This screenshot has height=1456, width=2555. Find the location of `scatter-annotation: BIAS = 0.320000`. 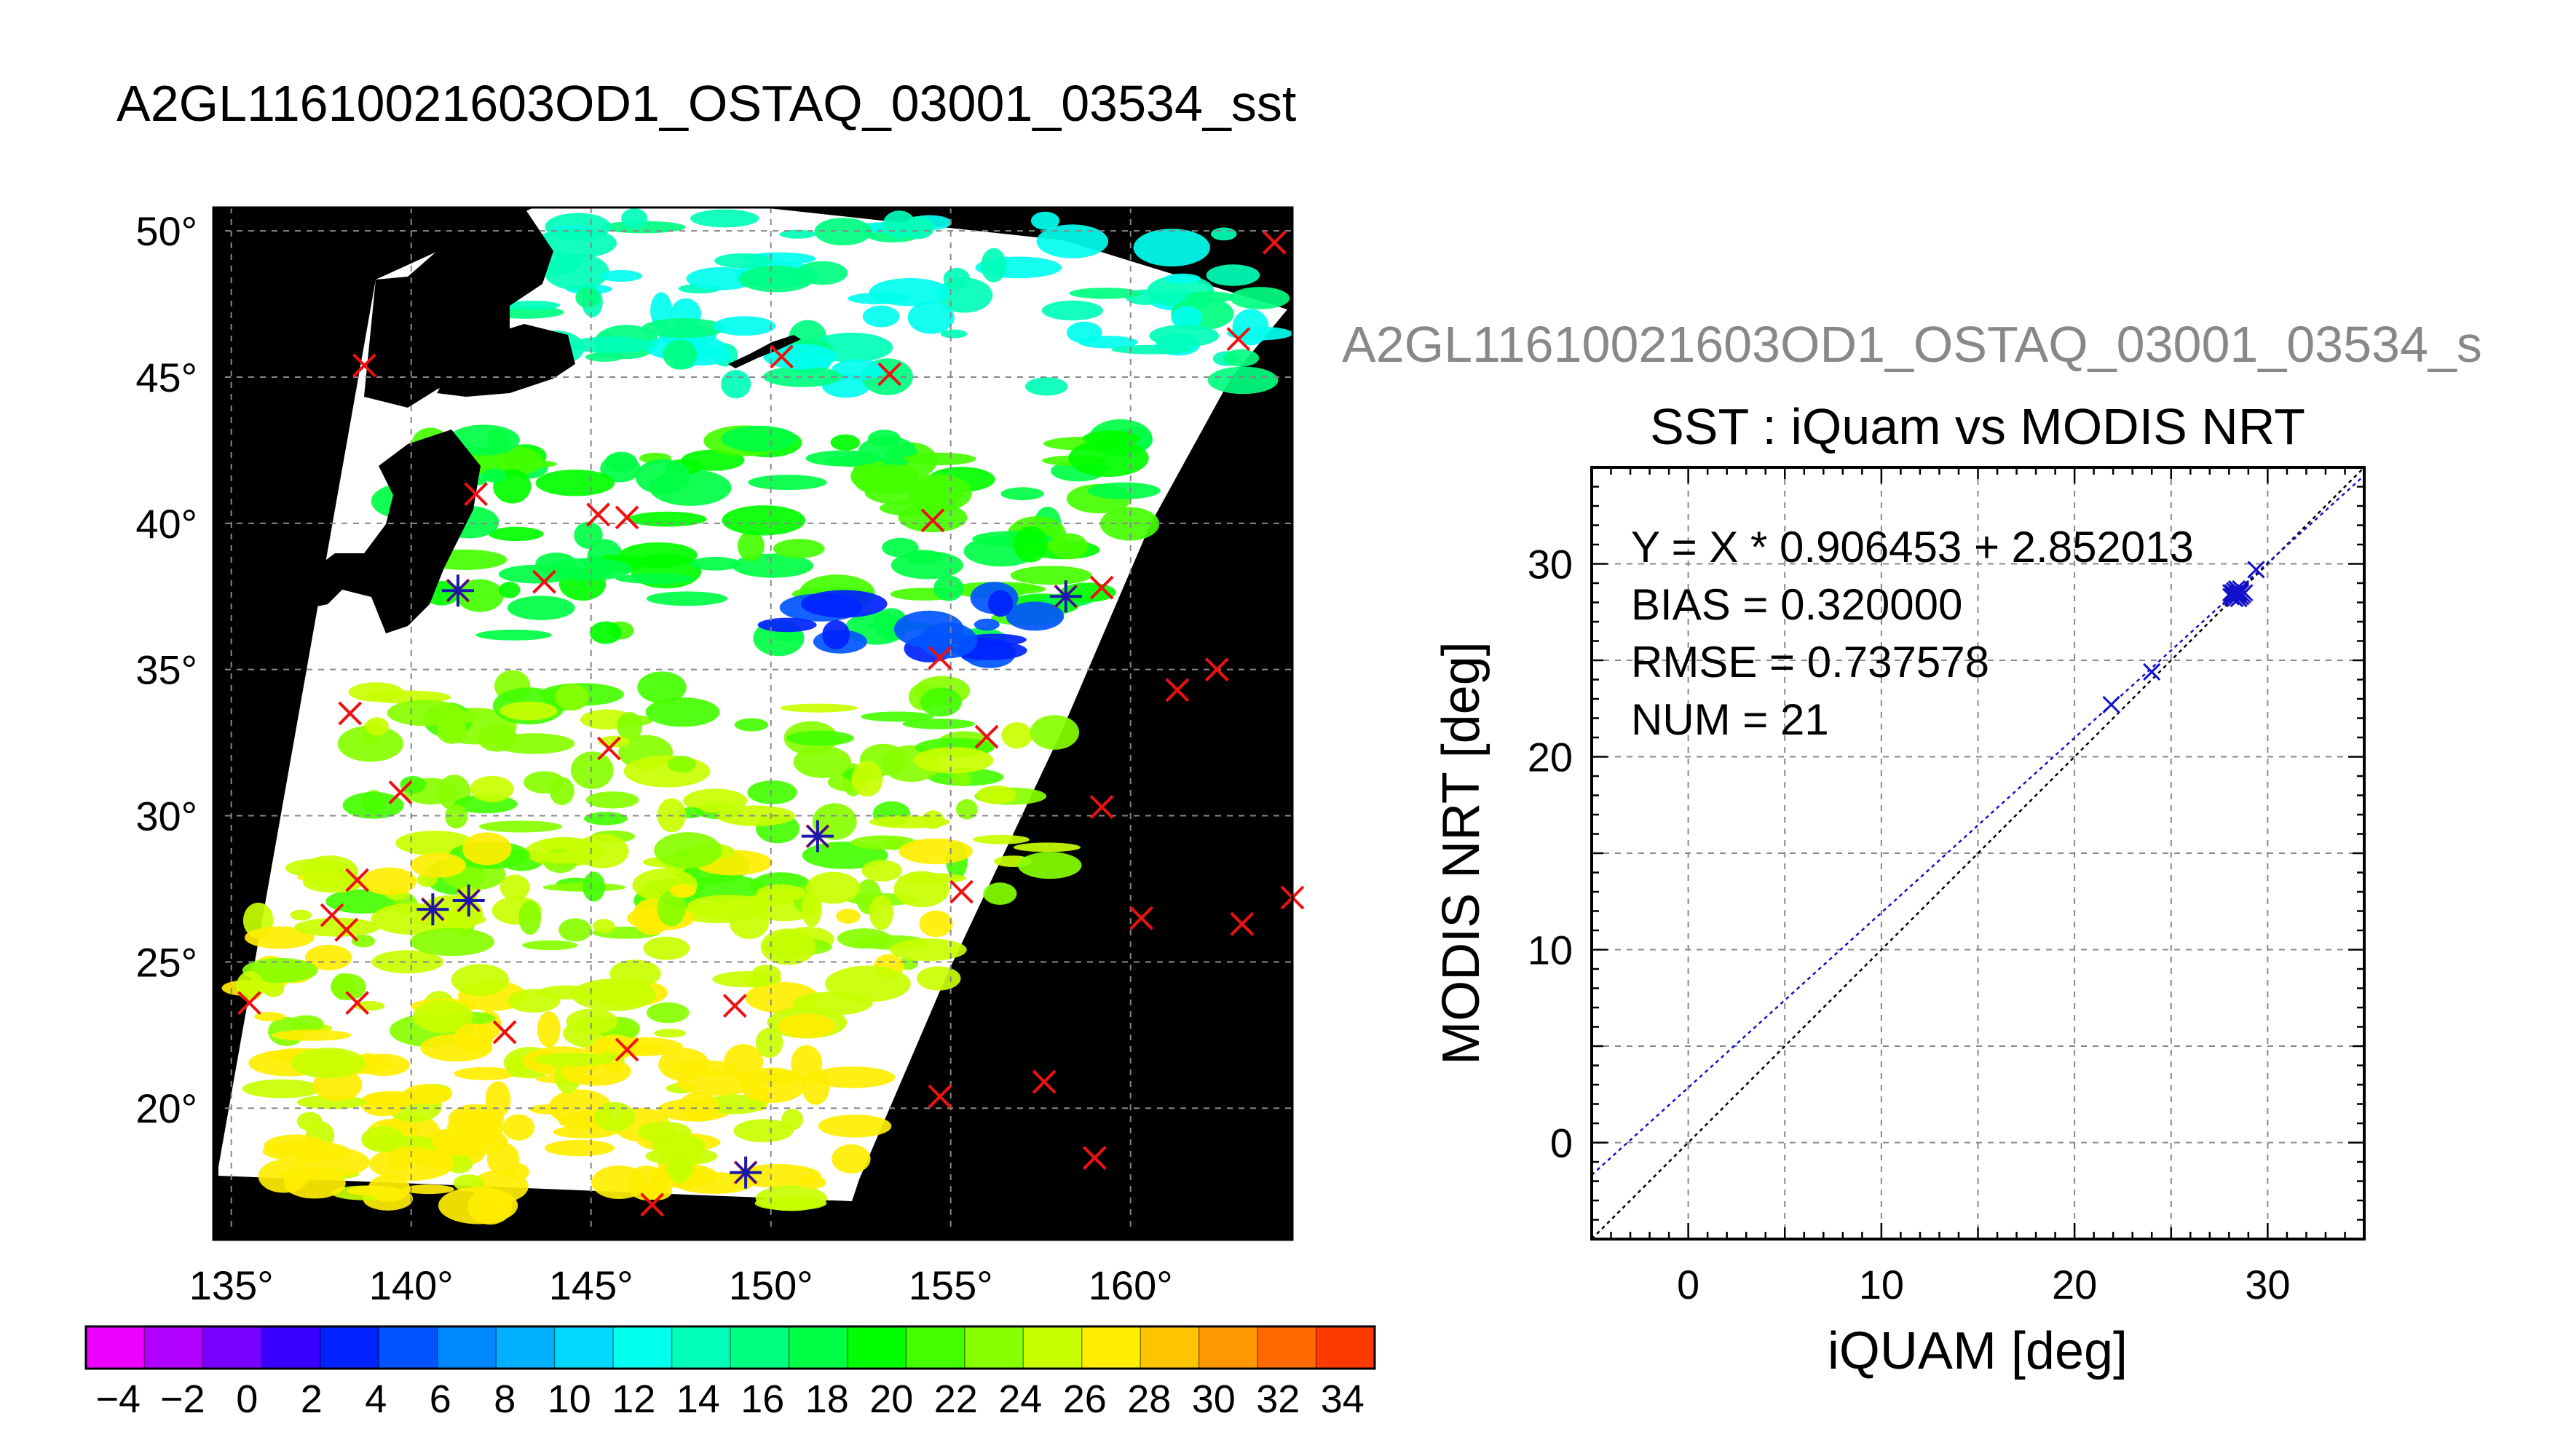

scatter-annotation: BIAS = 0.320000 is located at coordinates (1796, 604).